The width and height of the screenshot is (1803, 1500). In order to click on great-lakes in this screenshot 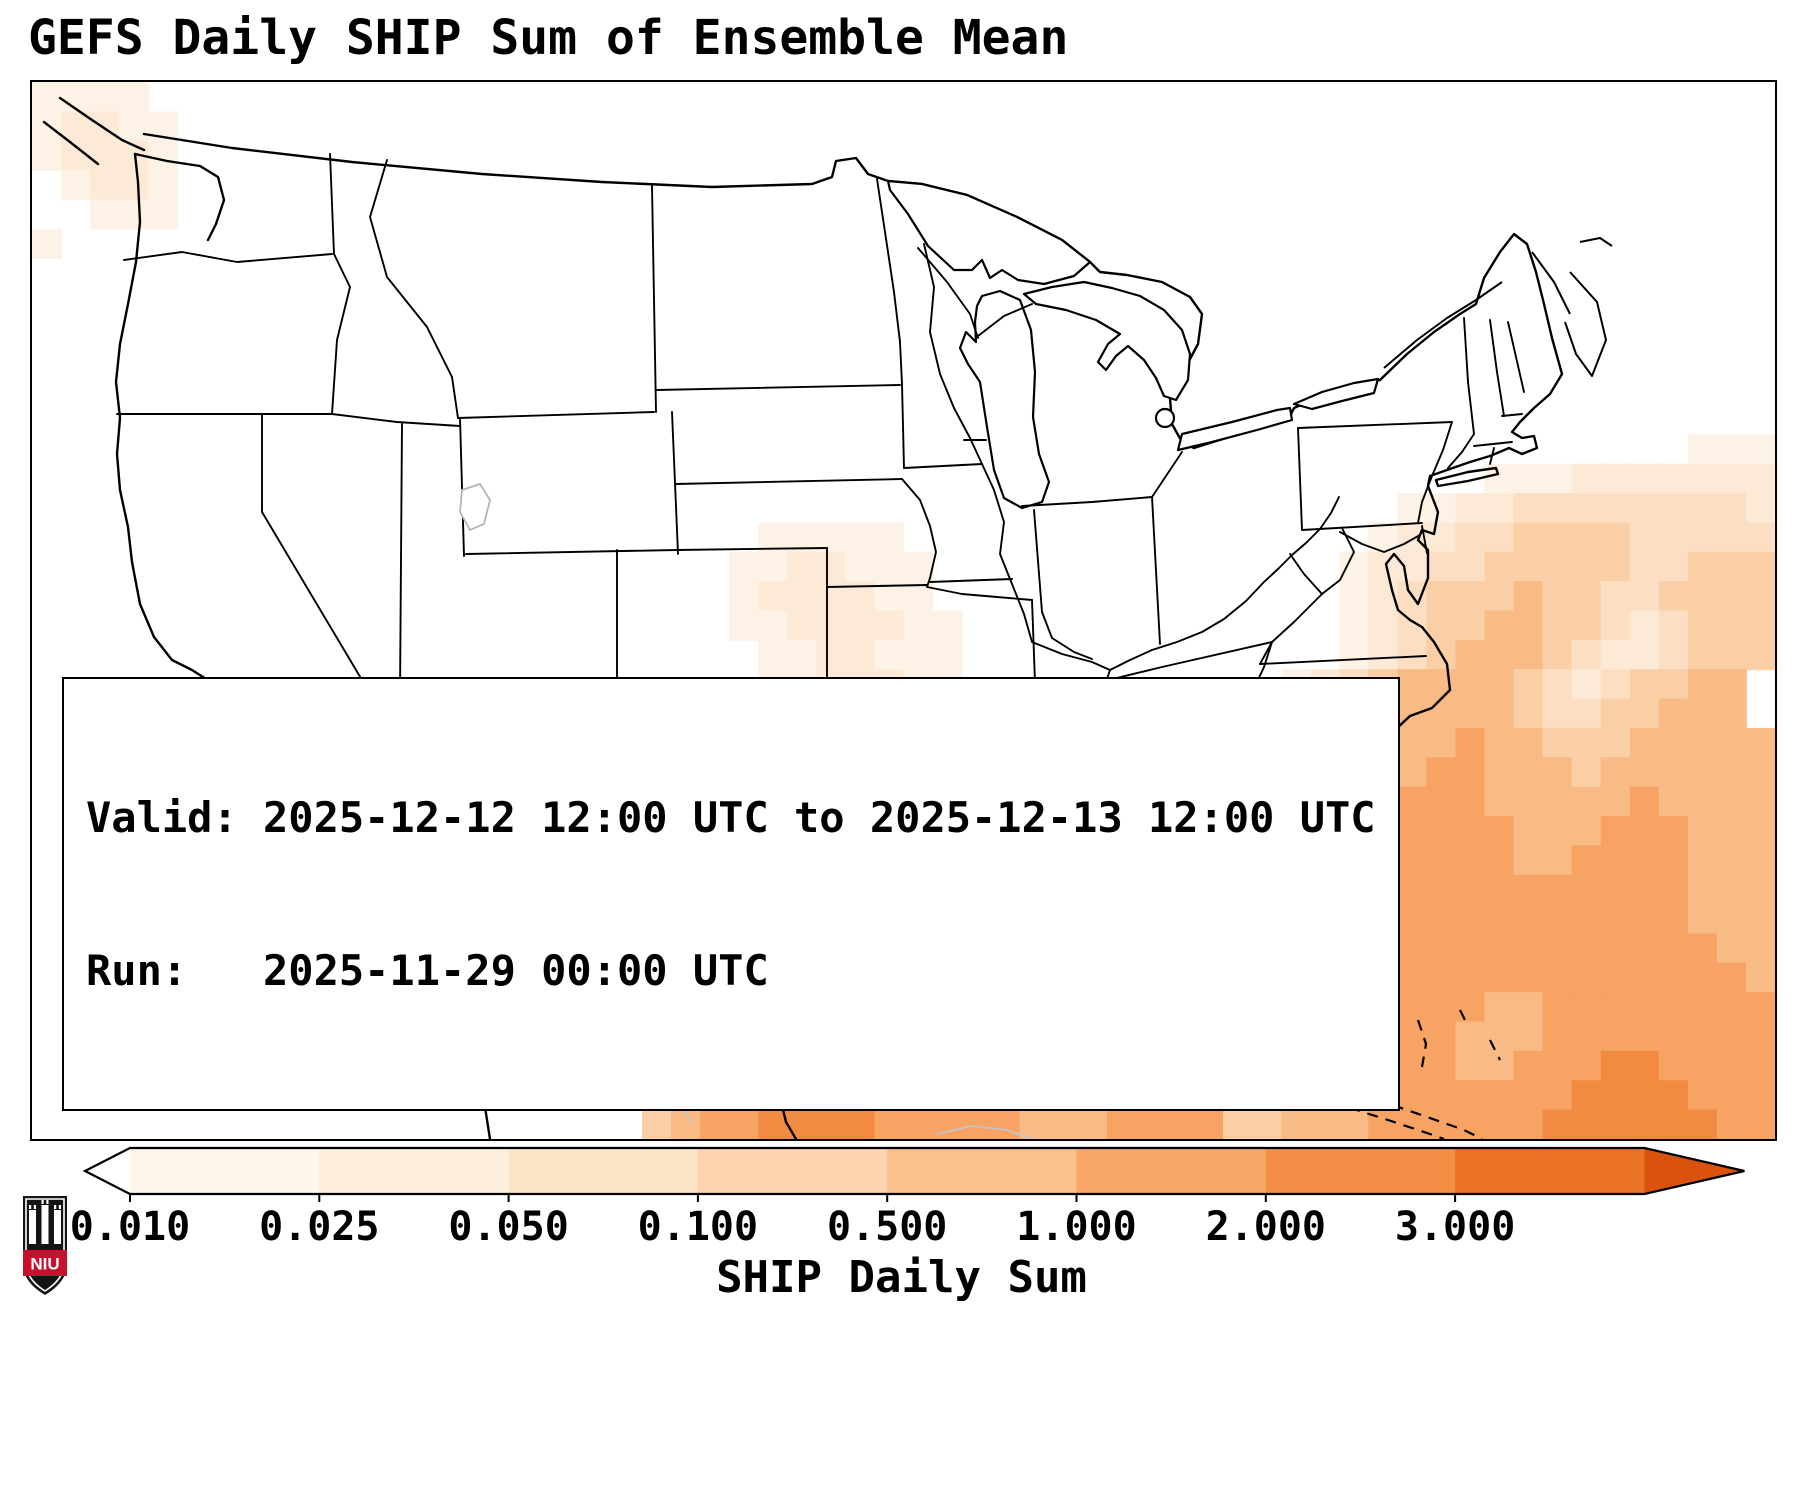, I will do `click(1133, 344)`.